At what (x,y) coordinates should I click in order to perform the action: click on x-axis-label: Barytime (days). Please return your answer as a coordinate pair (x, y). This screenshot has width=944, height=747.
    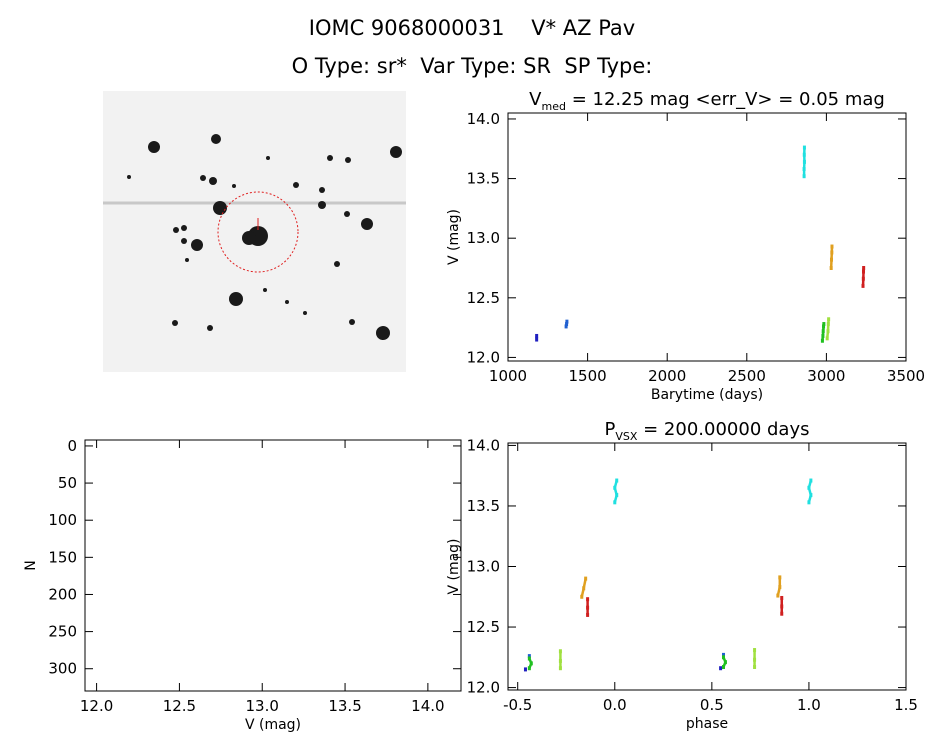
    Looking at the image, I should click on (707, 395).